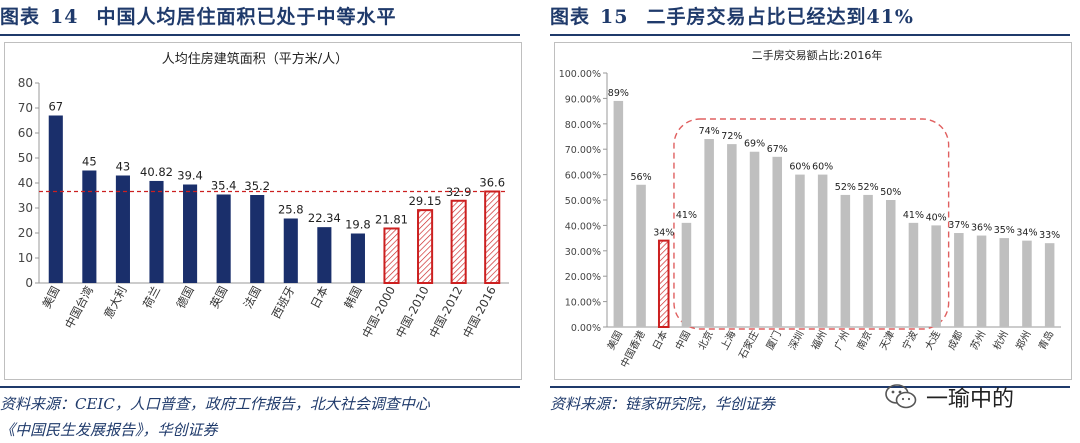 Image resolution: width=1080 pixels, height=443 pixels. What do you see at coordinates (583, 252) in the screenshot?
I see `y-tick-label: 30.00%` at bounding box center [583, 252].